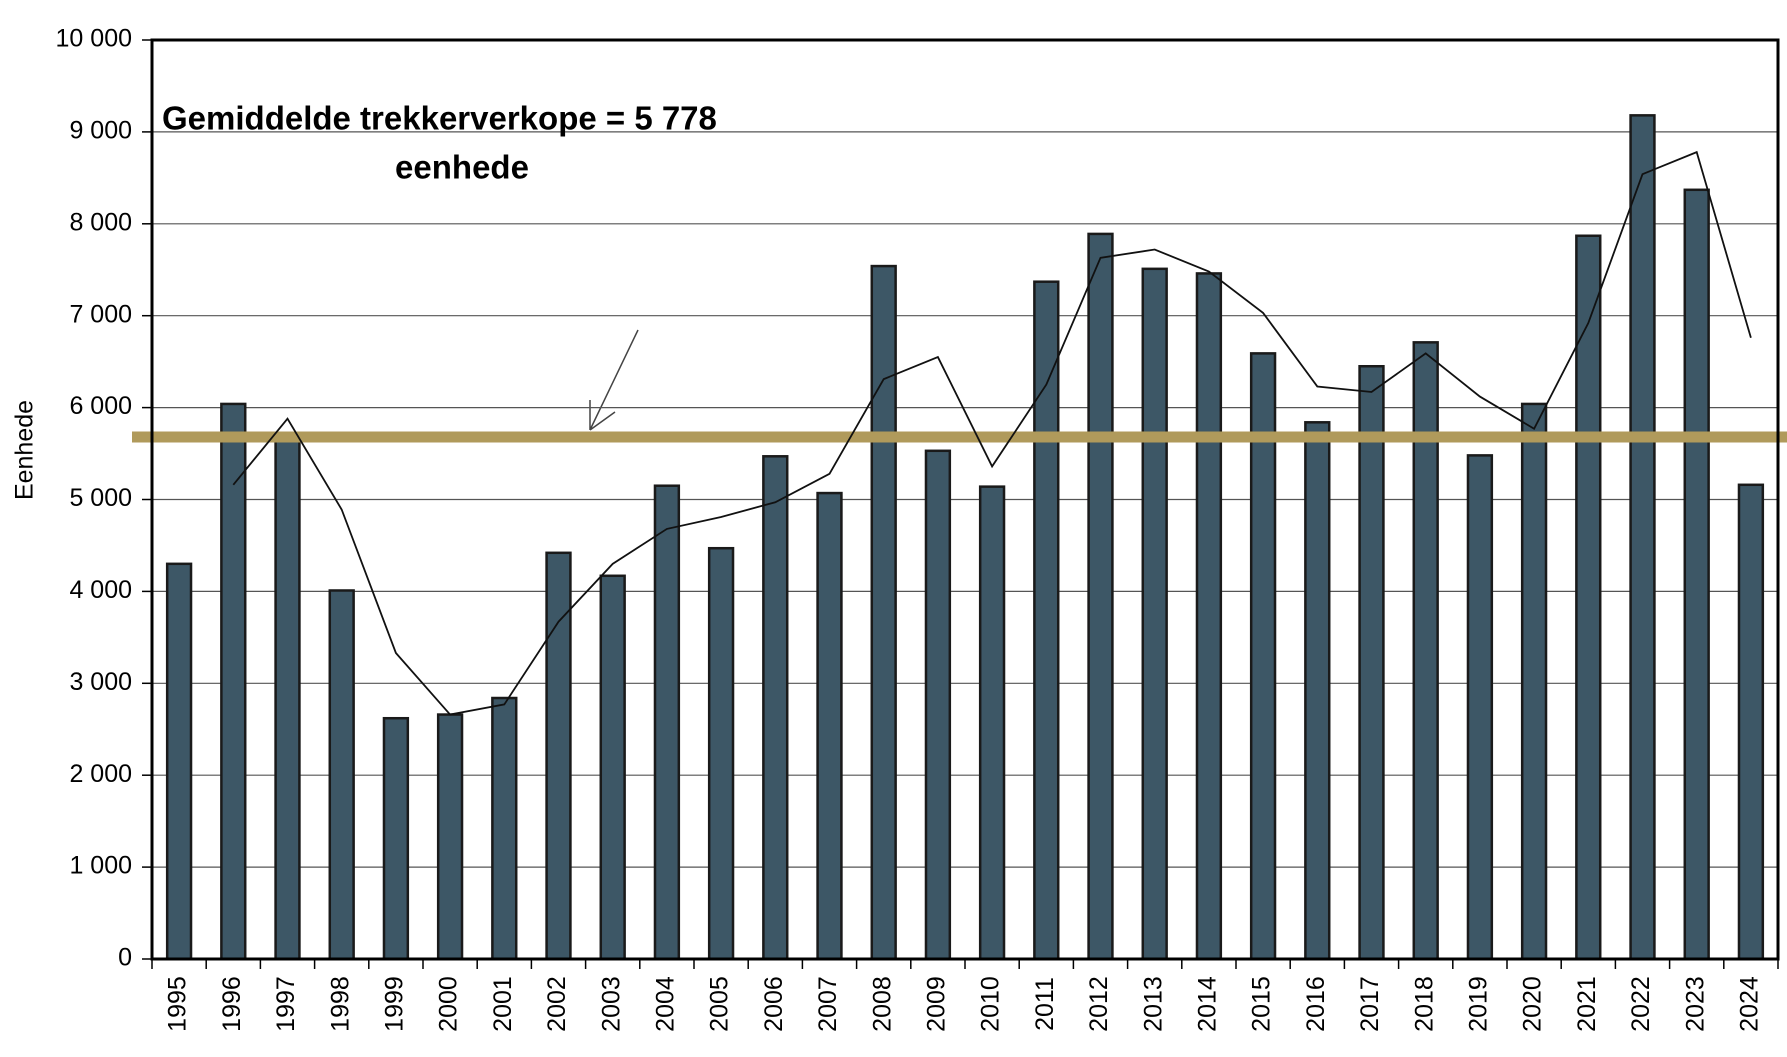 Image resolution: width=1787 pixels, height=1057 pixels. Describe the element at coordinates (100, 774) in the screenshot. I see `y-tick-label: 2 000` at that location.